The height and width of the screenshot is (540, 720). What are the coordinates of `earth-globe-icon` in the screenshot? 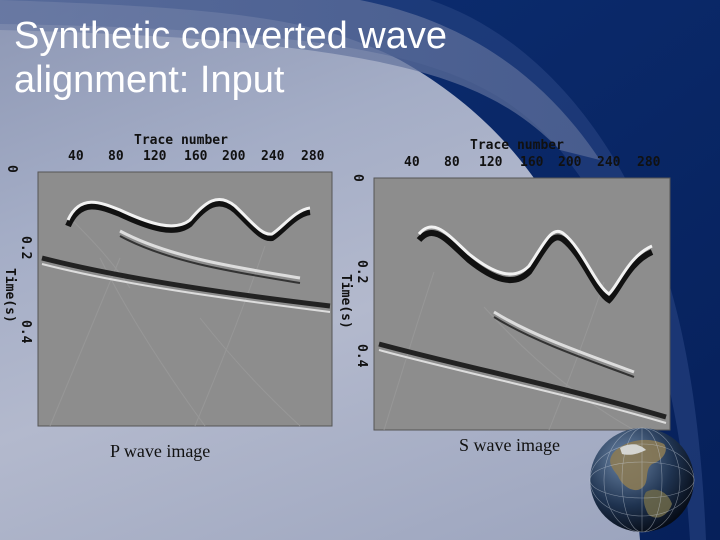 It's located at (642, 480).